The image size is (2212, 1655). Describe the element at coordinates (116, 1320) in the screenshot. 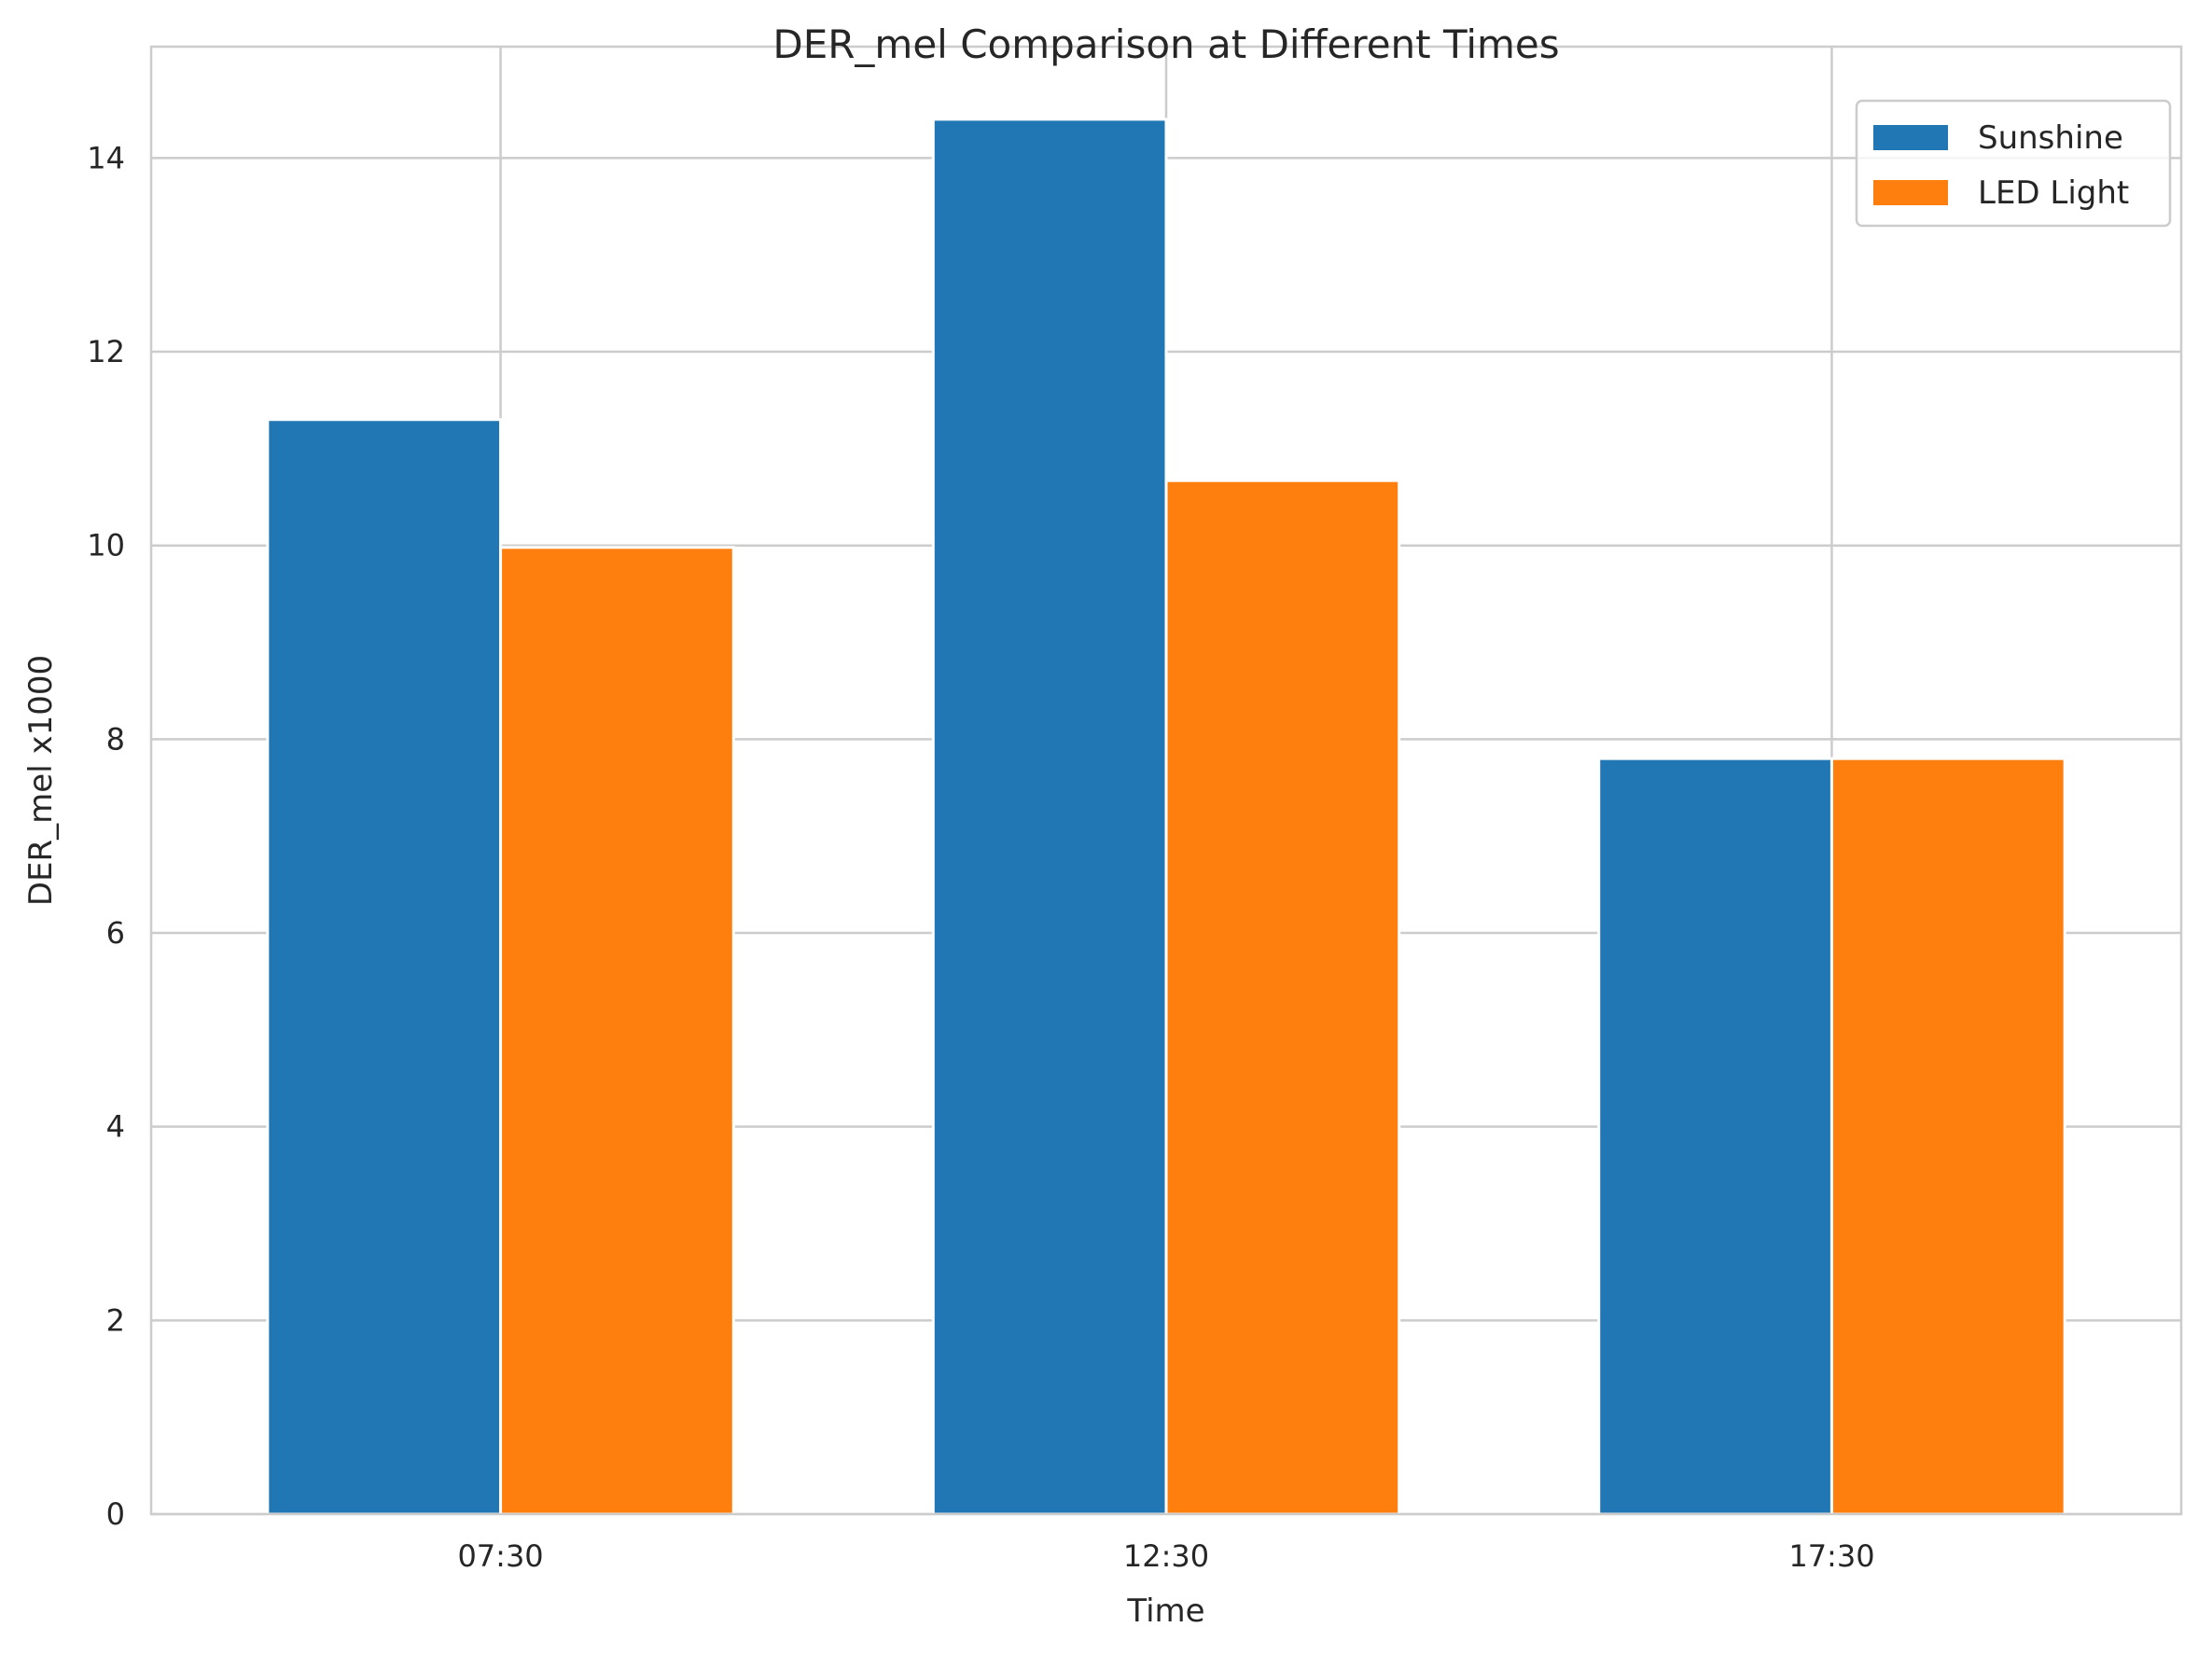

I see `y-tick-label: 2` at that location.